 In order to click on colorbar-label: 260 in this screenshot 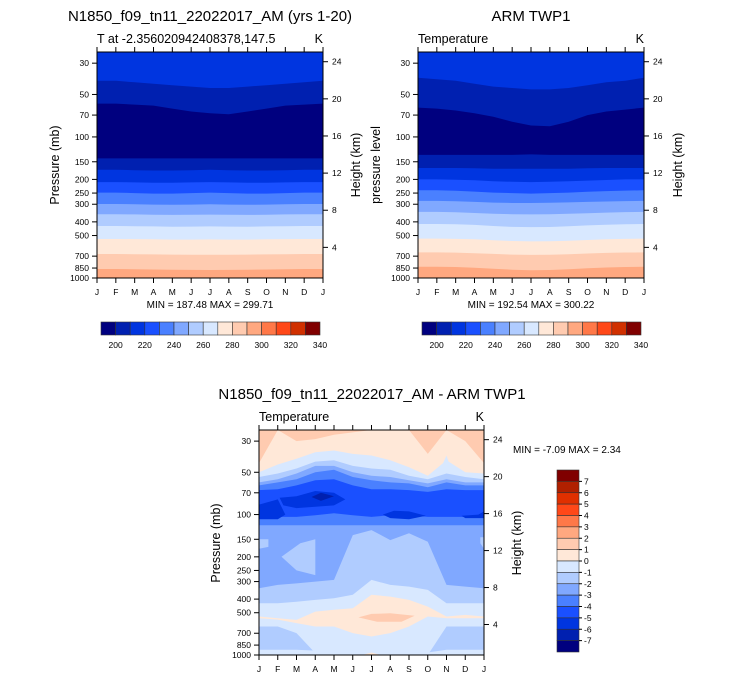, I will do `click(203, 345)`.